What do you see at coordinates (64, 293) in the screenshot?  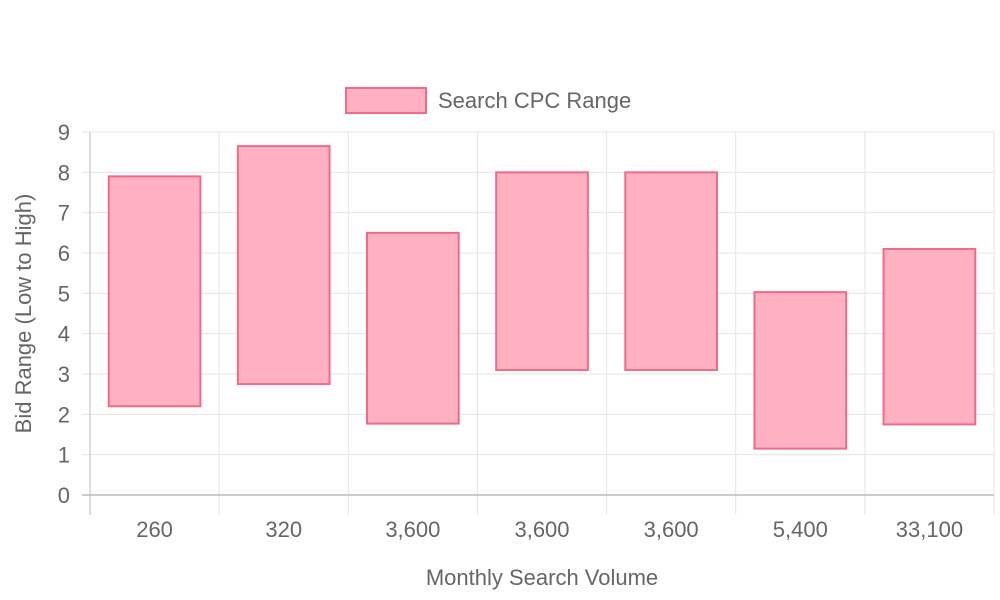 I see `y-tick-label: 5` at bounding box center [64, 293].